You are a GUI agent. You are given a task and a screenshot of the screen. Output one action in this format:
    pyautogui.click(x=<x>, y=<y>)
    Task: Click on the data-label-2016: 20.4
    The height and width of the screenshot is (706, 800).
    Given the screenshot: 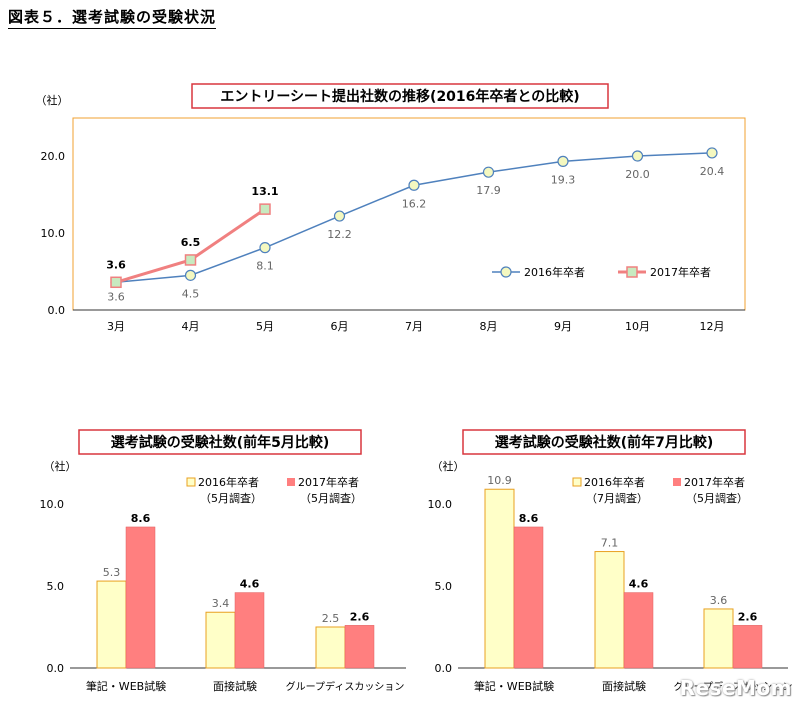 What is the action you would take?
    pyautogui.click(x=712, y=171)
    